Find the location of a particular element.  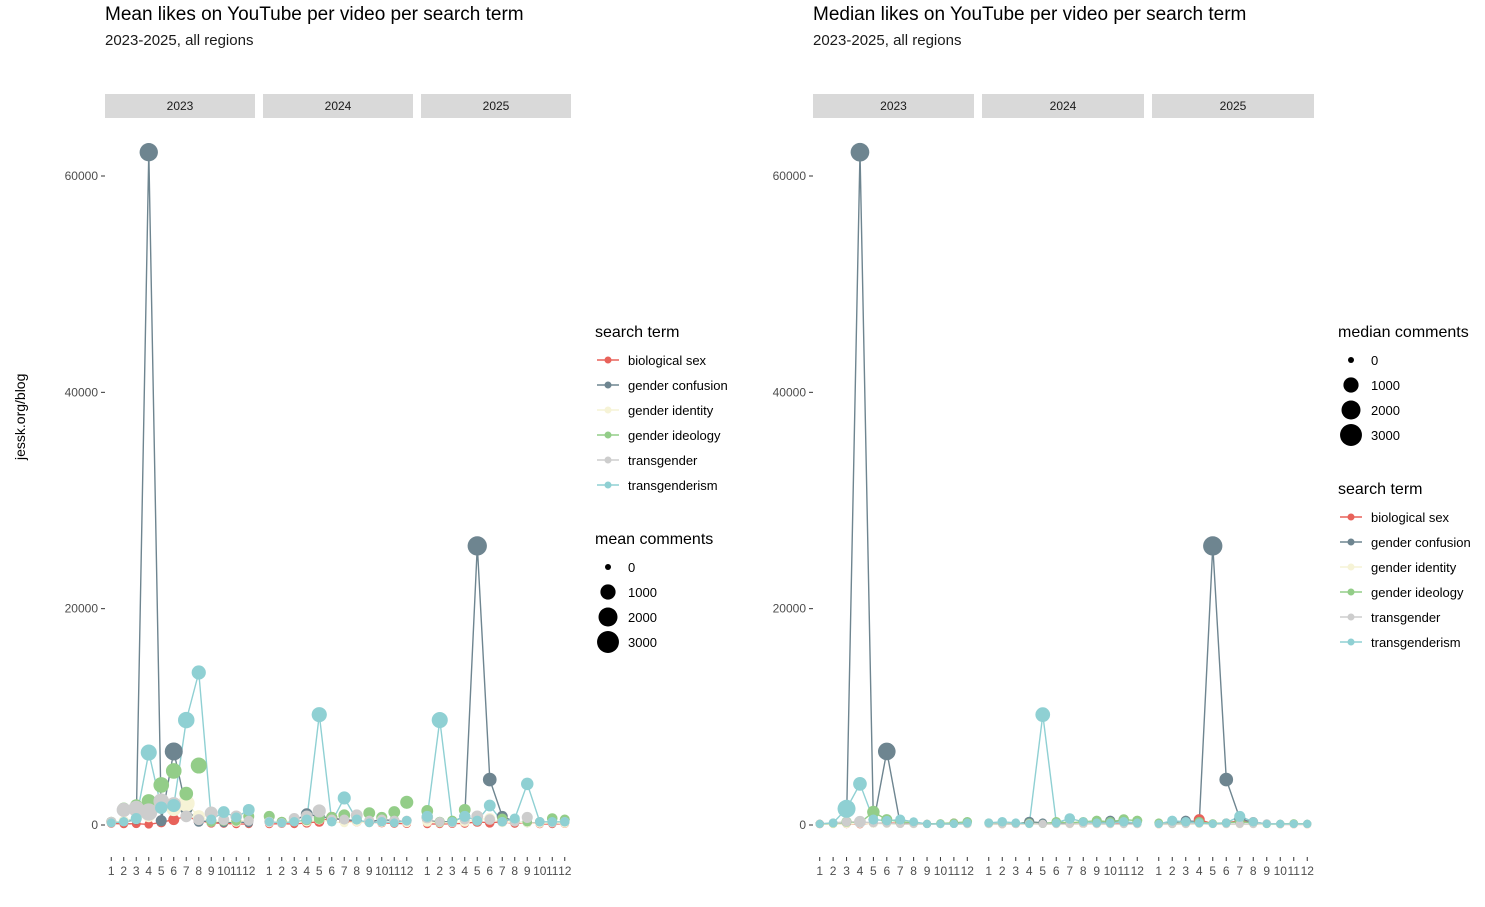

y-tick-label: 0 is located at coordinates (802, 825).